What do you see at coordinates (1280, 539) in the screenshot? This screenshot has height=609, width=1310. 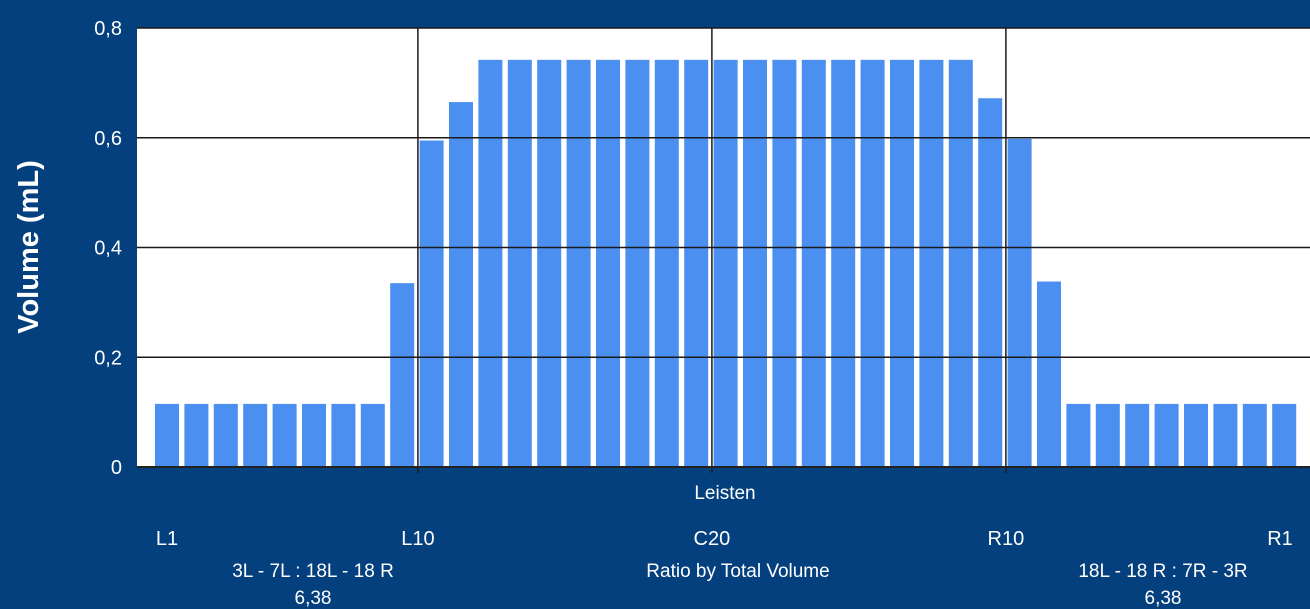 I see `x-tick-label: R1` at bounding box center [1280, 539].